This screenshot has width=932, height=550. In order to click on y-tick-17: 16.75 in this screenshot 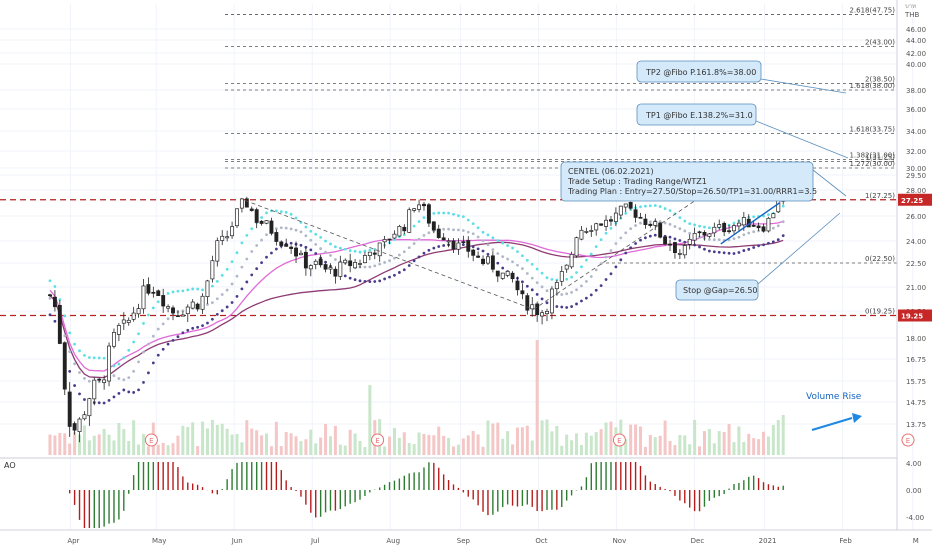, I will do `click(916, 360)`.